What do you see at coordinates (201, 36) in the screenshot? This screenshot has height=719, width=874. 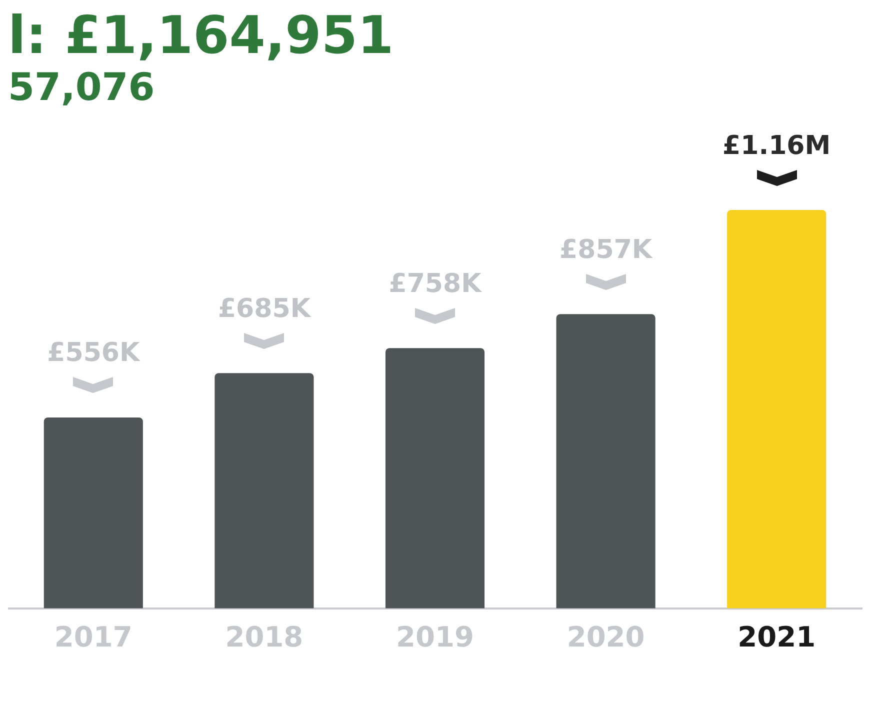 I see `chart-title: l: £1,164,951` at bounding box center [201, 36].